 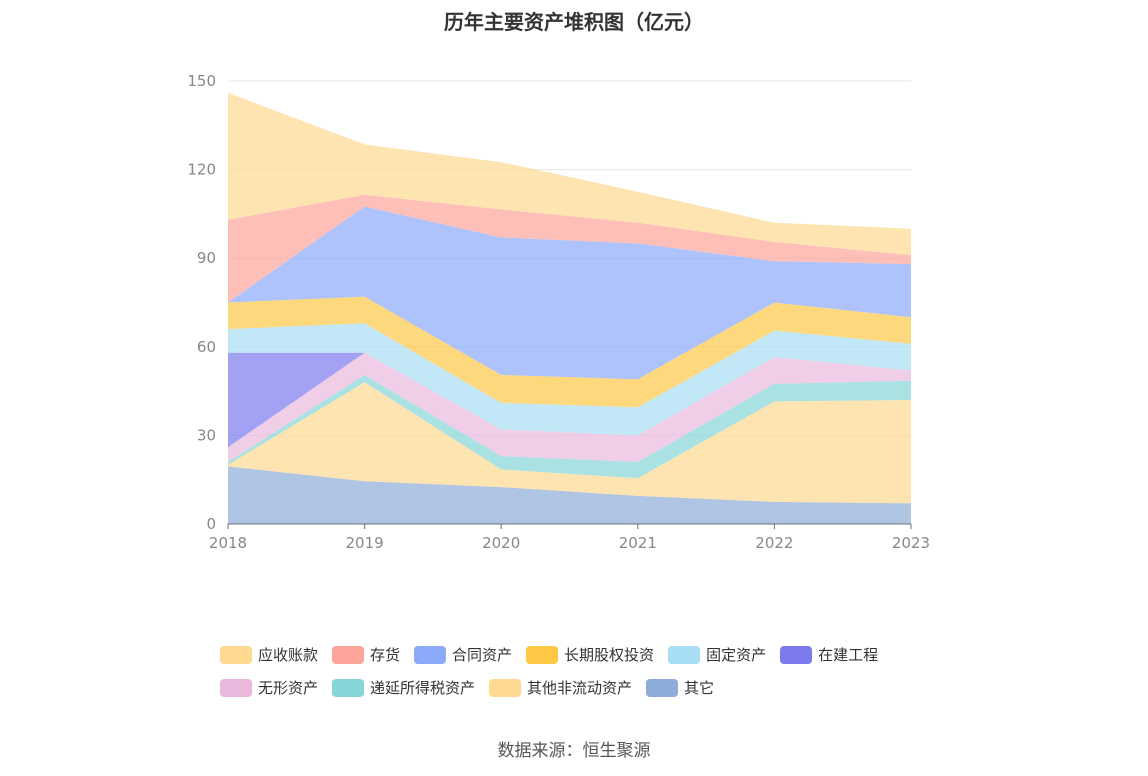 I want to click on legend-item: 应收账款, so click(x=269, y=654).